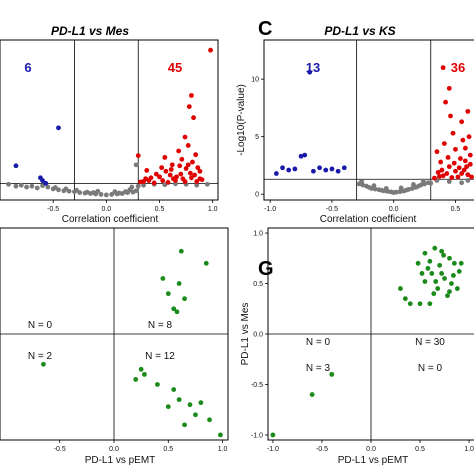  What do you see at coordinates (257, 385) in the screenshot?
I see `y-tick-label: -0.5` at bounding box center [257, 385].